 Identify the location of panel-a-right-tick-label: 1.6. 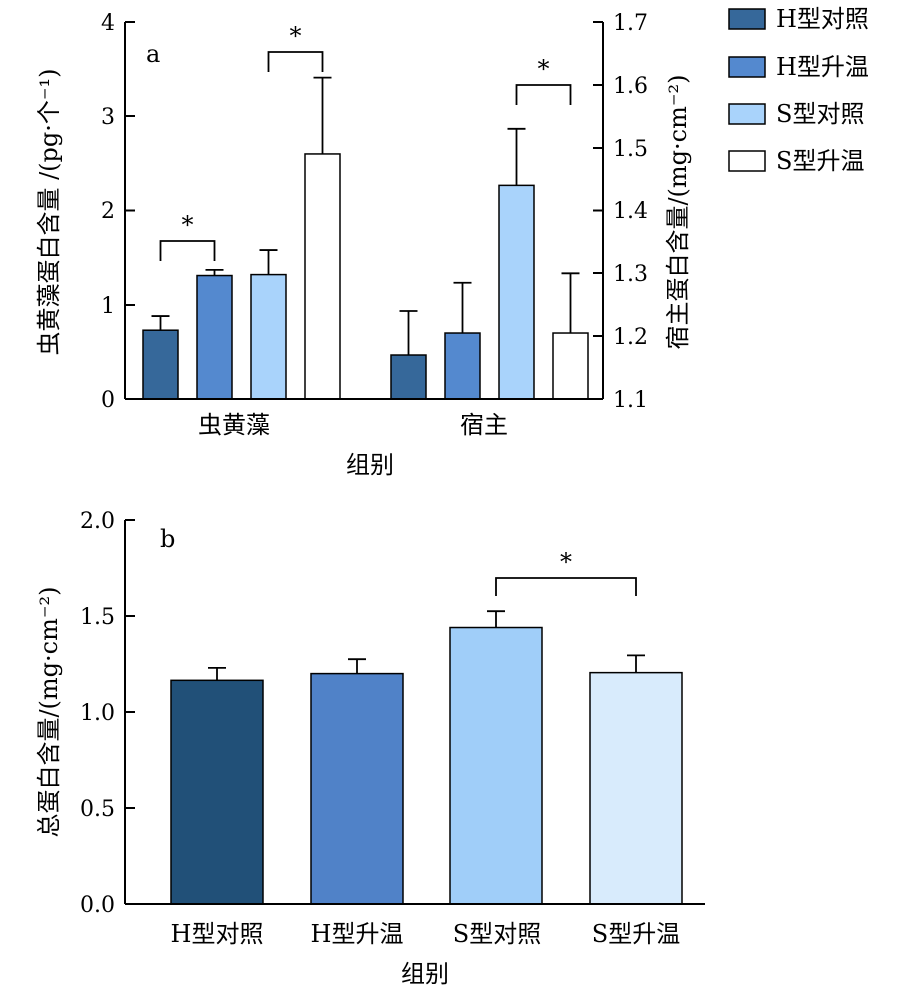
(630, 86).